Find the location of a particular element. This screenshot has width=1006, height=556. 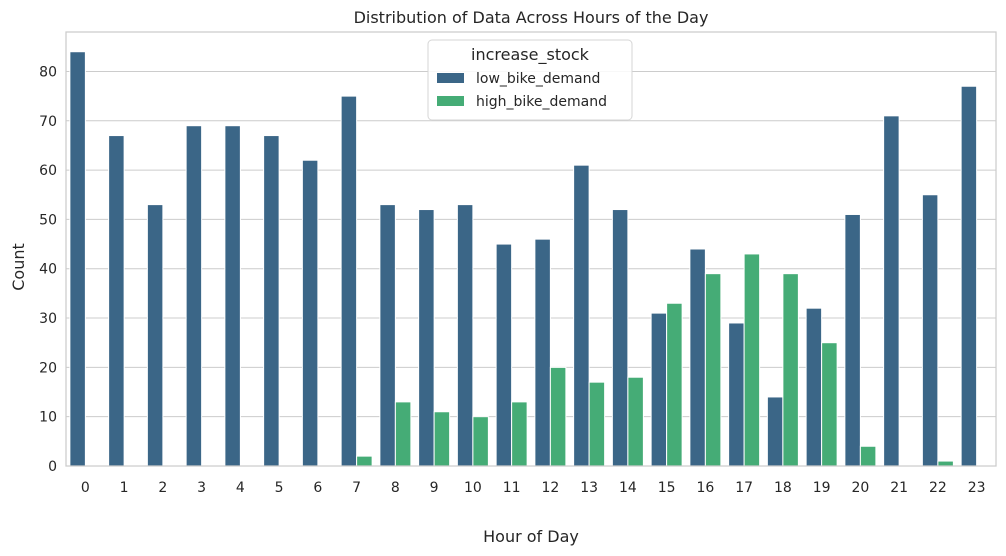

y-tick-label: 10 is located at coordinates (48, 418).